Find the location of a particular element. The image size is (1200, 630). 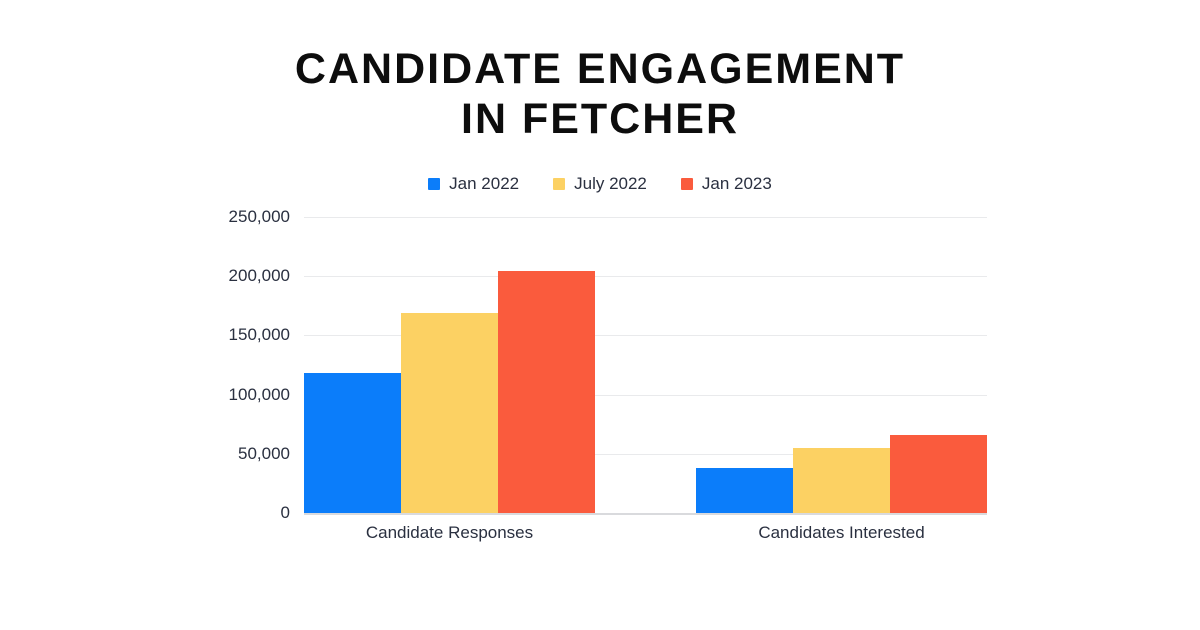

y-axis-tick-label: 0 is located at coordinates (285, 512).